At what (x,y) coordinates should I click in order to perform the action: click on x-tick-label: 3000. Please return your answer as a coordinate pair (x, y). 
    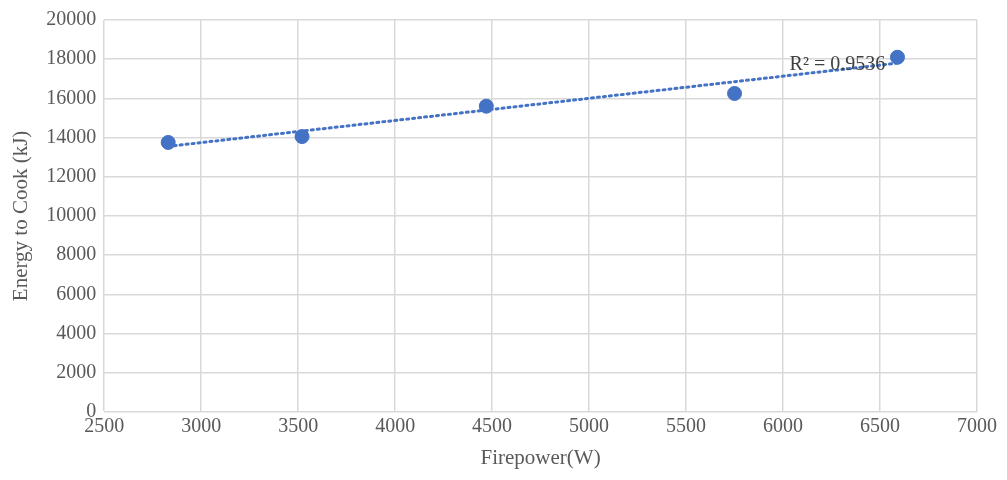
    Looking at the image, I should click on (201, 425).